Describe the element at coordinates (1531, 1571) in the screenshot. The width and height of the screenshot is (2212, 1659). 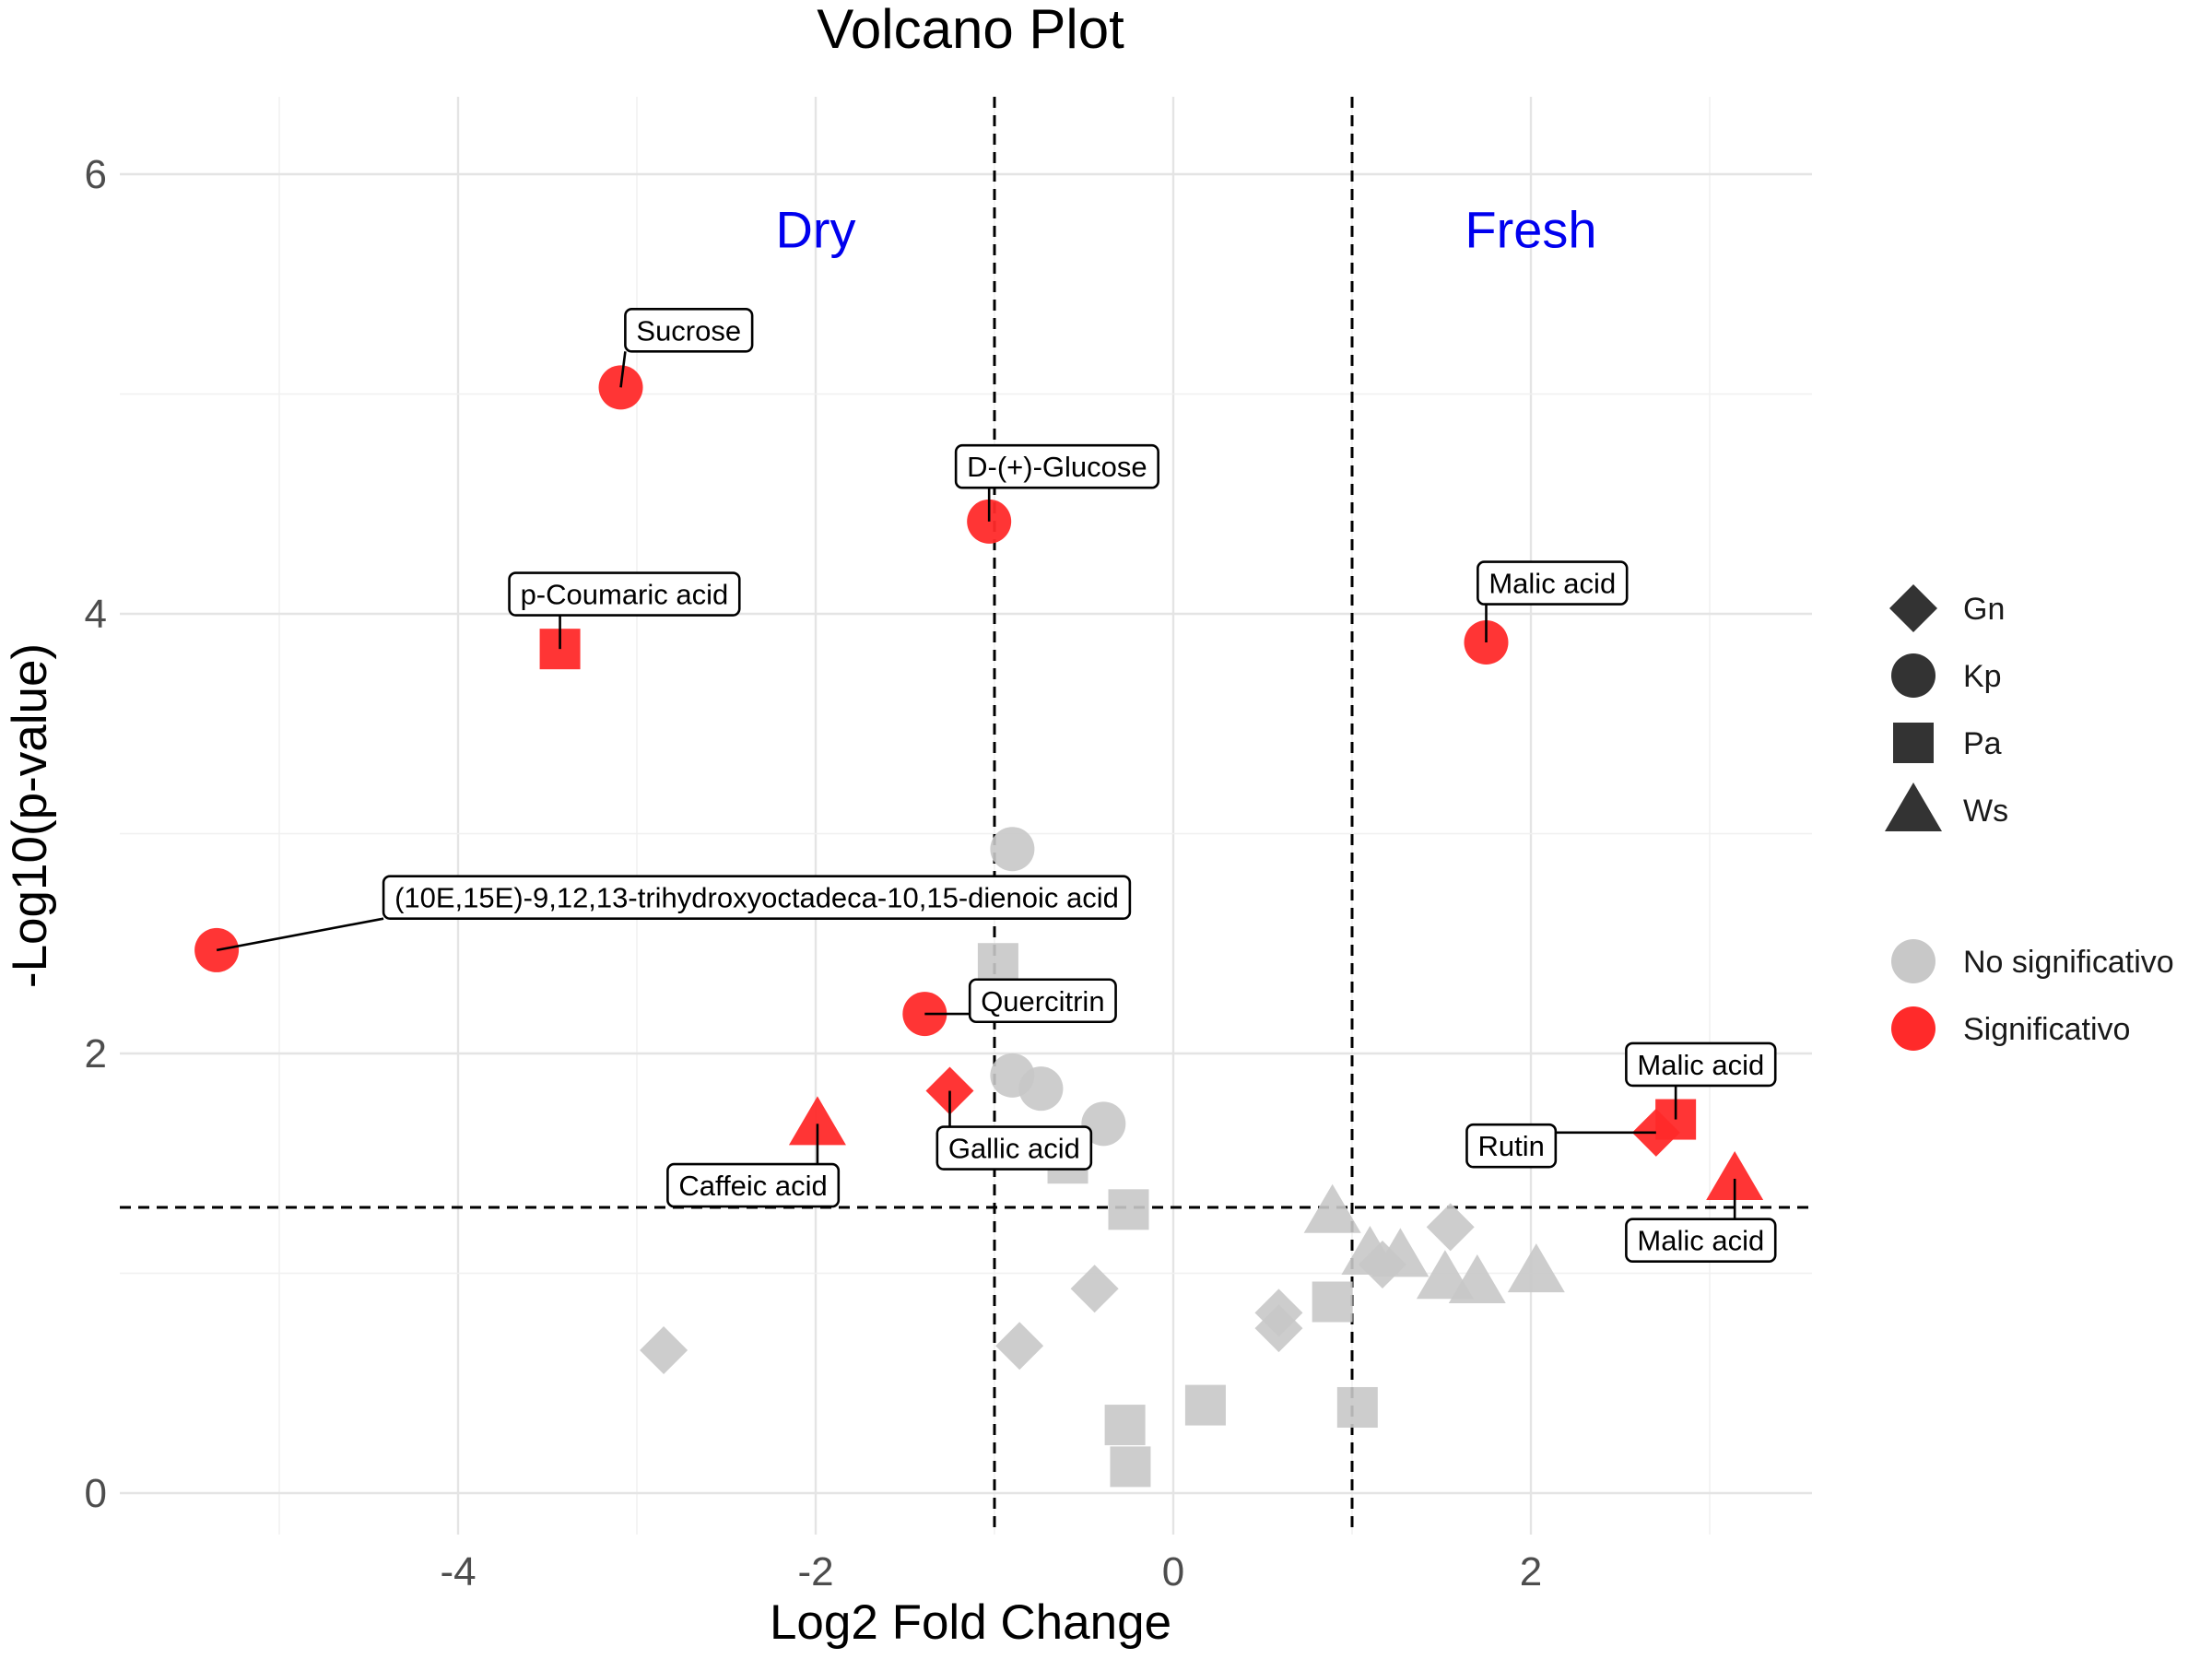
I see `x-tick-label: 2` at that location.